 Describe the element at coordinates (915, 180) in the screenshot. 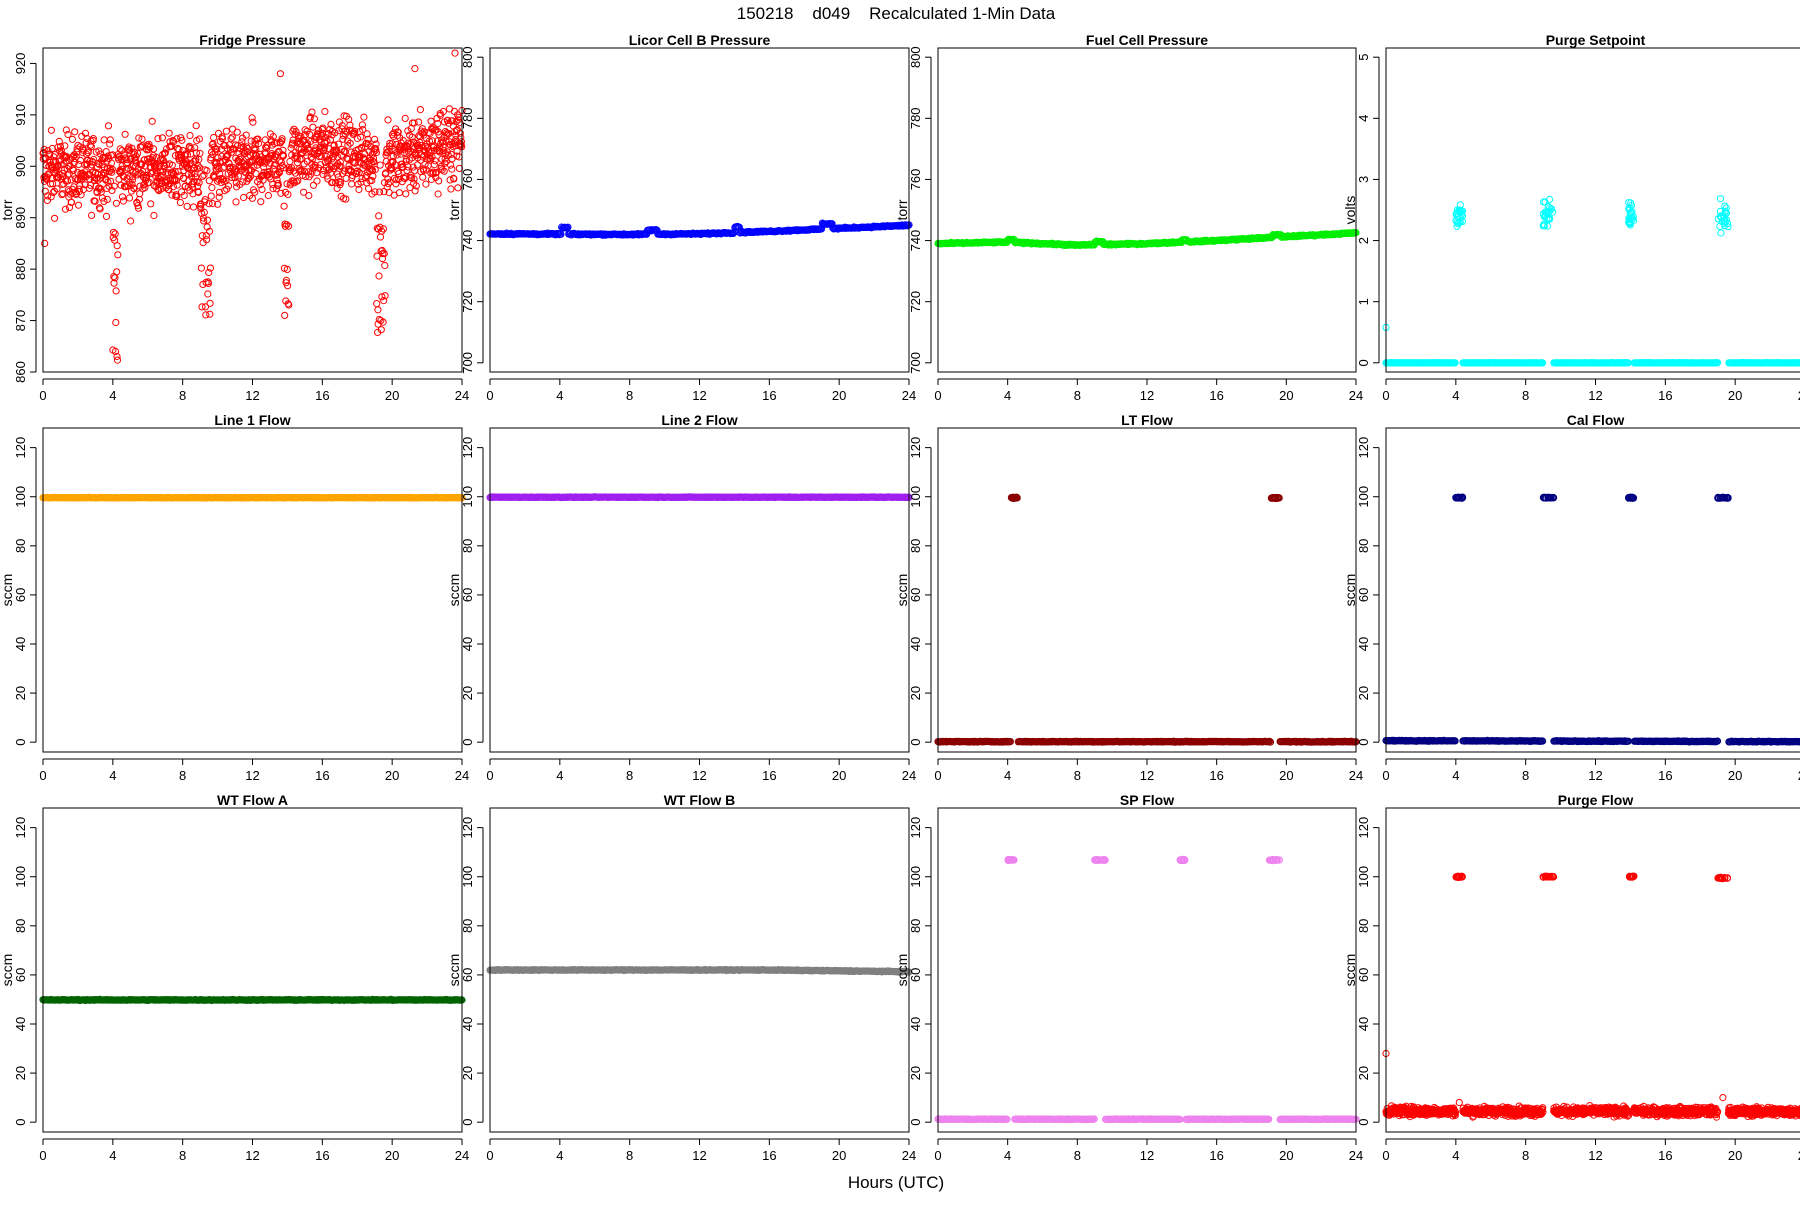

I see `fuel-cell-pressure-y-tick-label: 760` at that location.